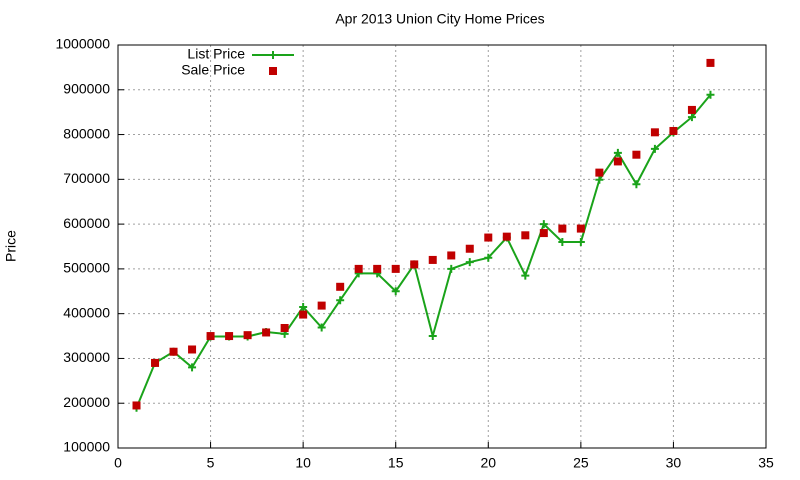 Image resolution: width=800 pixels, height=480 pixels. Describe the element at coordinates (488, 463) in the screenshot. I see `x-tick-label: 20` at that location.